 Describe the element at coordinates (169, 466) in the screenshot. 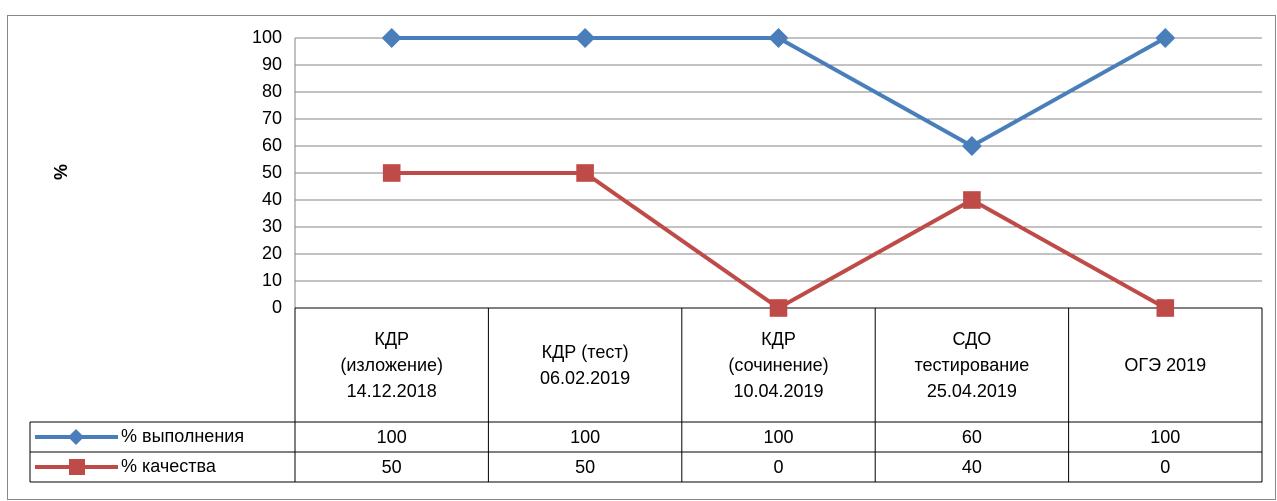

I see `legend-label: % качества` at that location.